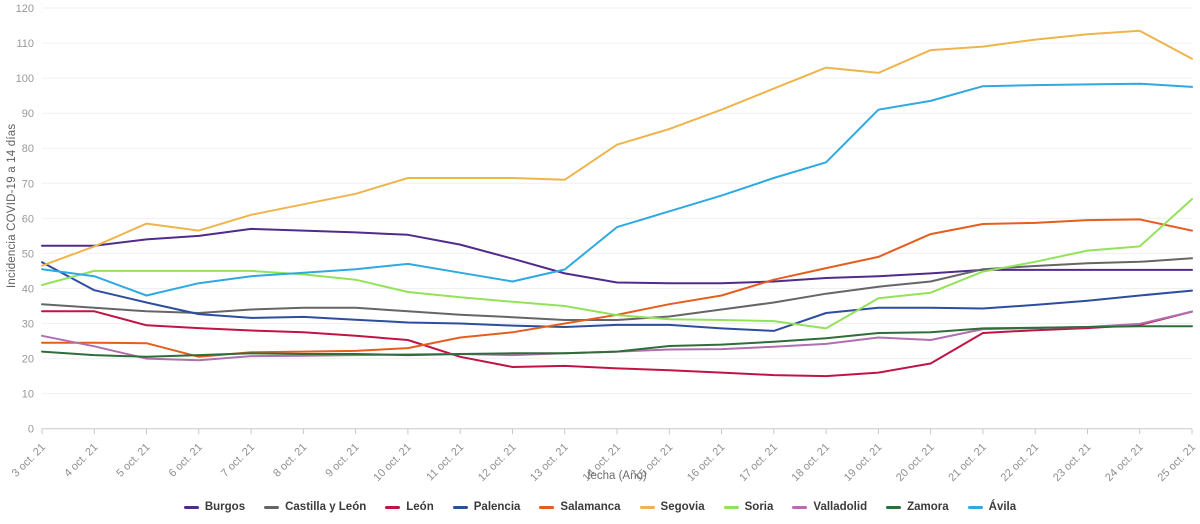  Describe the element at coordinates (28, 254) in the screenshot. I see `y-tick-label: 50` at that location.